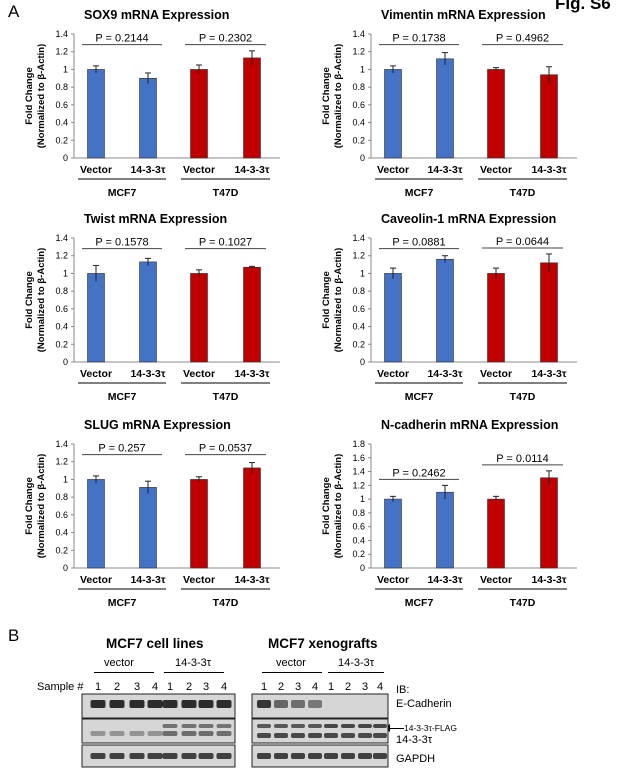 This screenshot has width=618, height=777. Describe the element at coordinates (468, 219) in the screenshot. I see `chart-title: Caveolin-1 mRNA Expression` at that location.